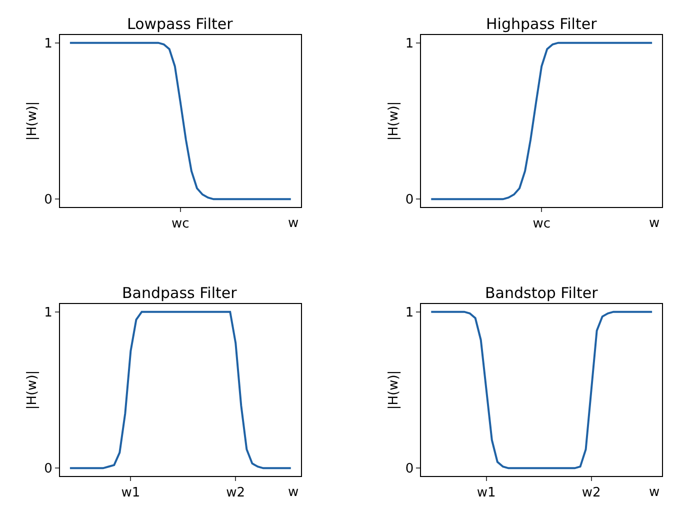  Describe the element at coordinates (180, 24) in the screenshot. I see `chart-title: Lowpass Filter` at that location.